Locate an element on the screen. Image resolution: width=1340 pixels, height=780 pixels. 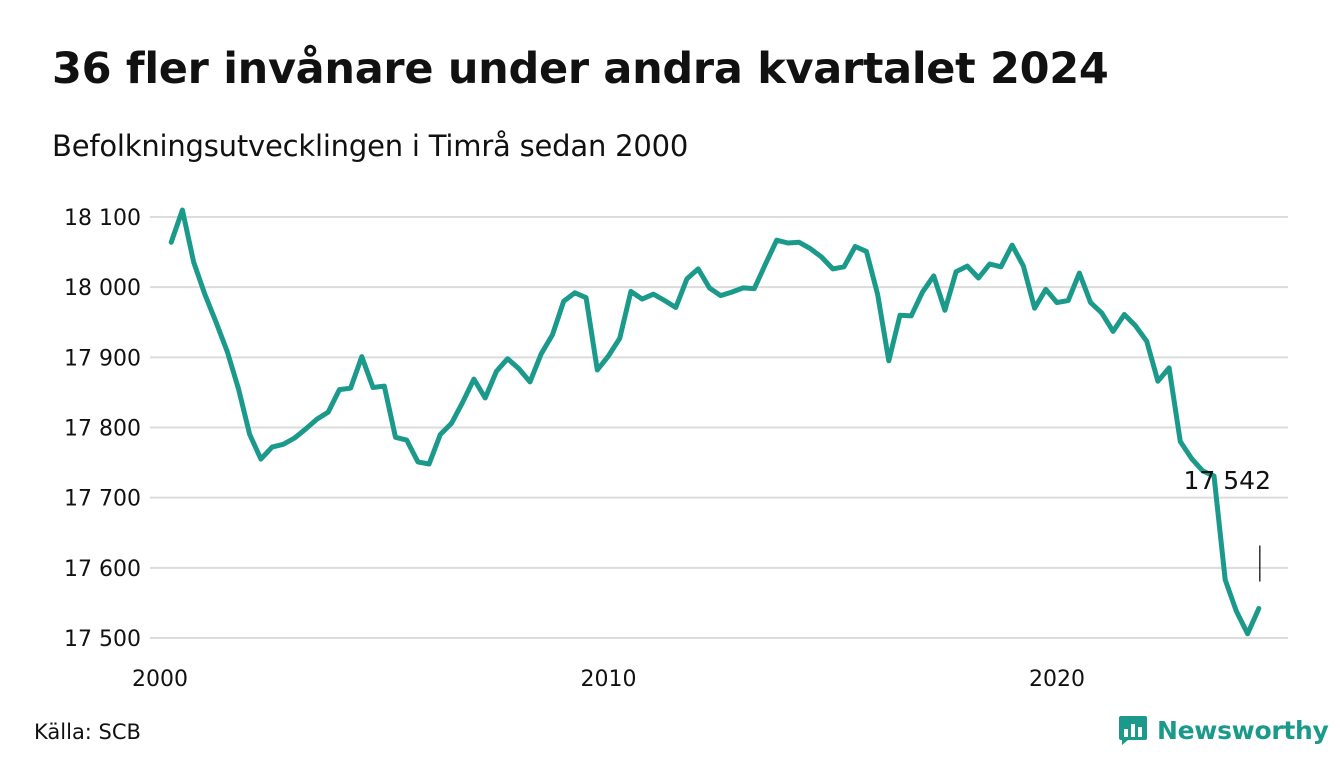
x-axis-tick-labels: 2000 2010 2020 is located at coordinates (608, 679).